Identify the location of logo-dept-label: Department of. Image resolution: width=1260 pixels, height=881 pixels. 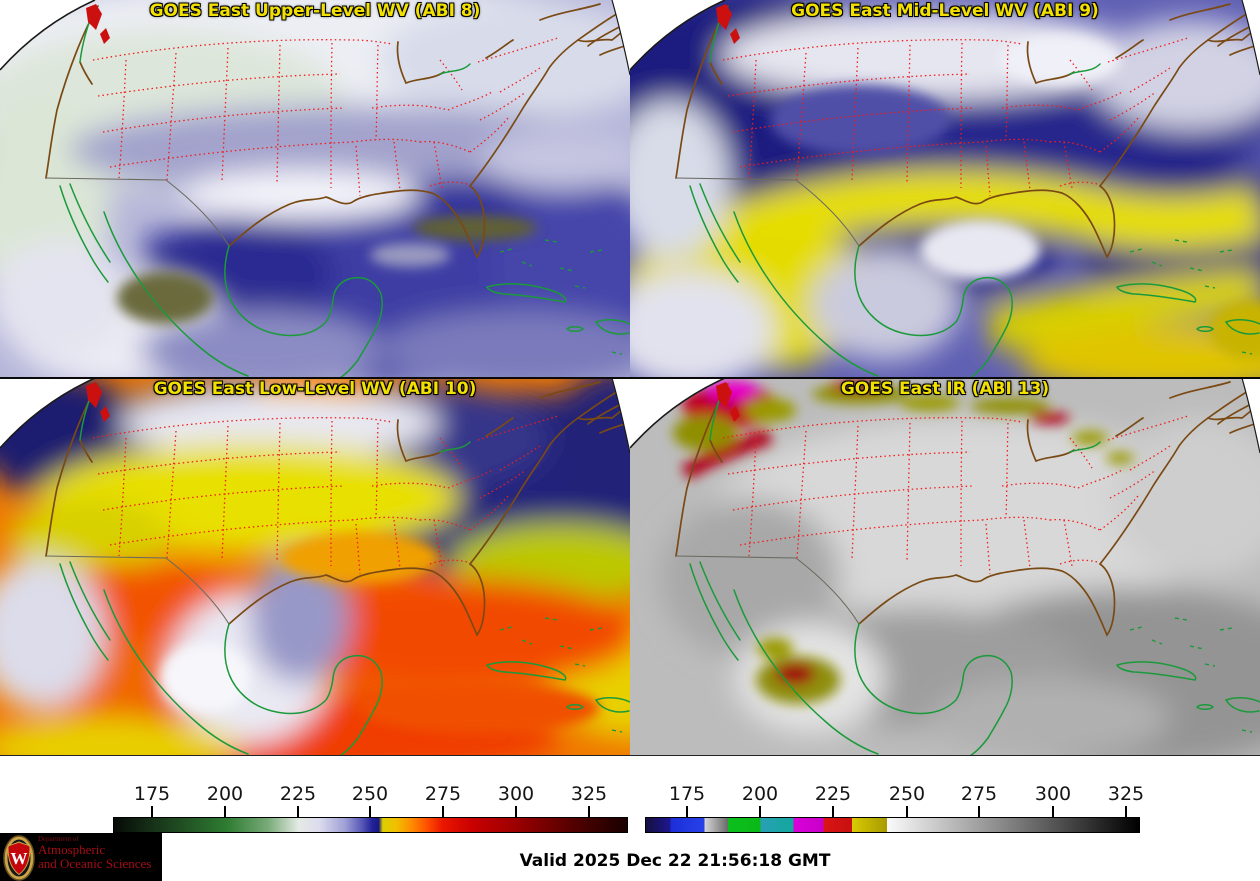
(58, 839).